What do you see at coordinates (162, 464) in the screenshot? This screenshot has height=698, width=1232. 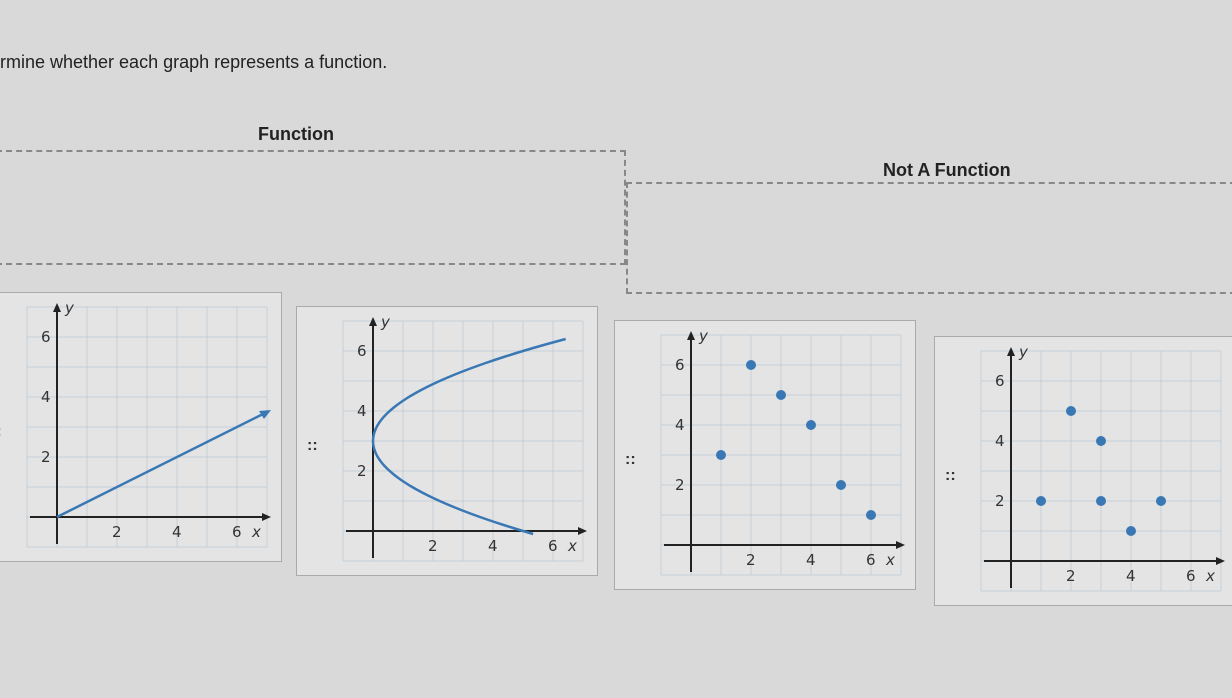 I see `function-line` at bounding box center [162, 464].